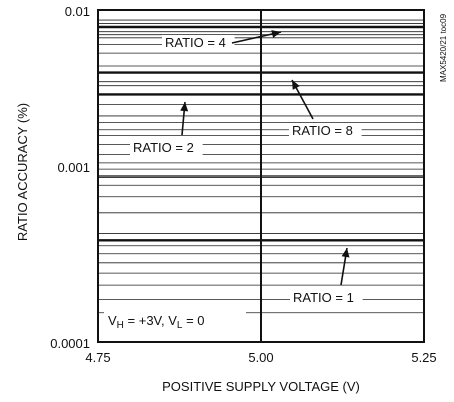 The width and height of the screenshot is (454, 402). What do you see at coordinates (97, 357) in the screenshot?
I see `x-tick-label-4.75: 4.75` at bounding box center [97, 357].